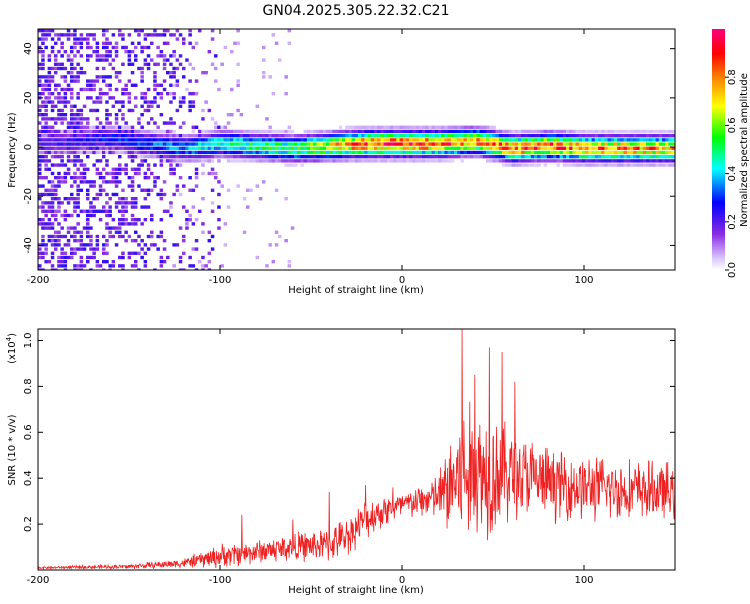 The image size is (750, 604). What do you see at coordinates (11, 348) in the screenshot?
I see `snr-y-scale-label: (x104)` at bounding box center [11, 348].